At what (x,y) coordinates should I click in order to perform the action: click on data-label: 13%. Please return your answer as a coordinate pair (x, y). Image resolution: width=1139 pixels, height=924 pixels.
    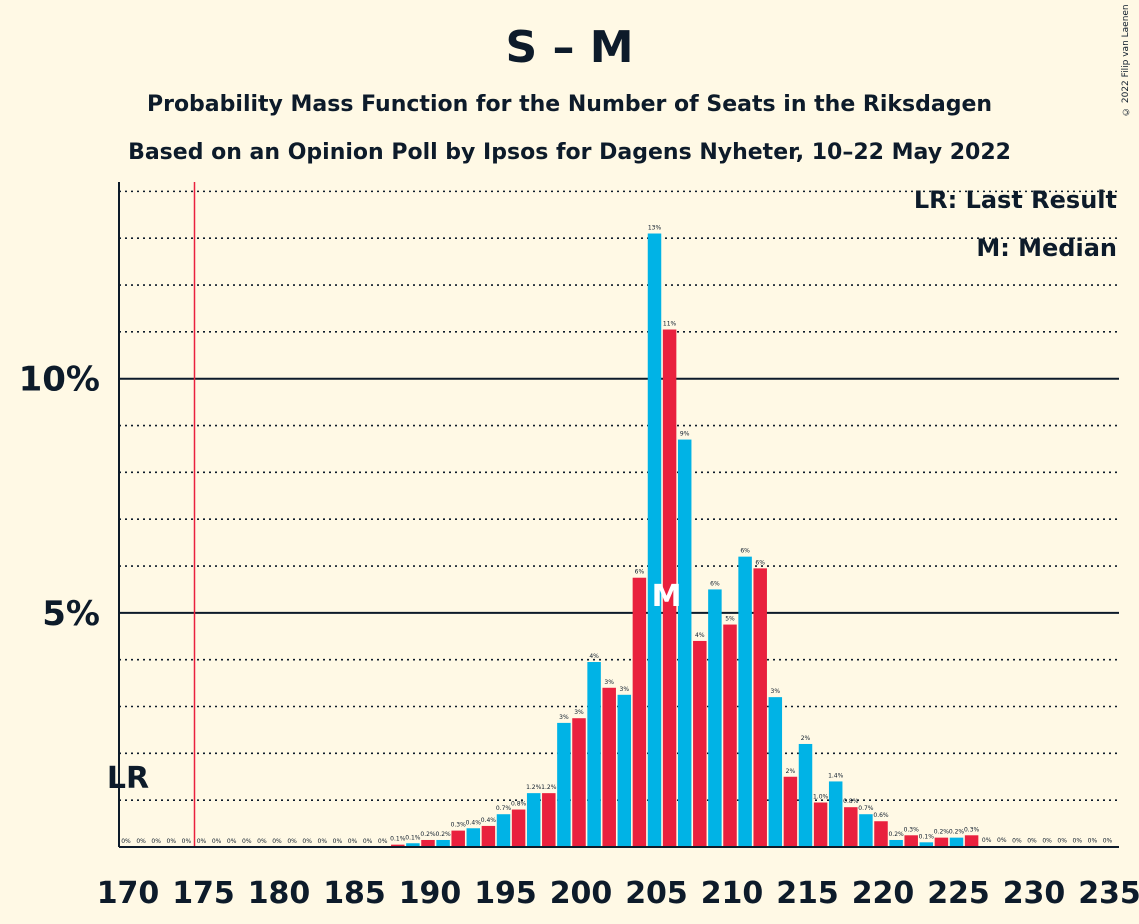
    Looking at the image, I should click on (655, 228).